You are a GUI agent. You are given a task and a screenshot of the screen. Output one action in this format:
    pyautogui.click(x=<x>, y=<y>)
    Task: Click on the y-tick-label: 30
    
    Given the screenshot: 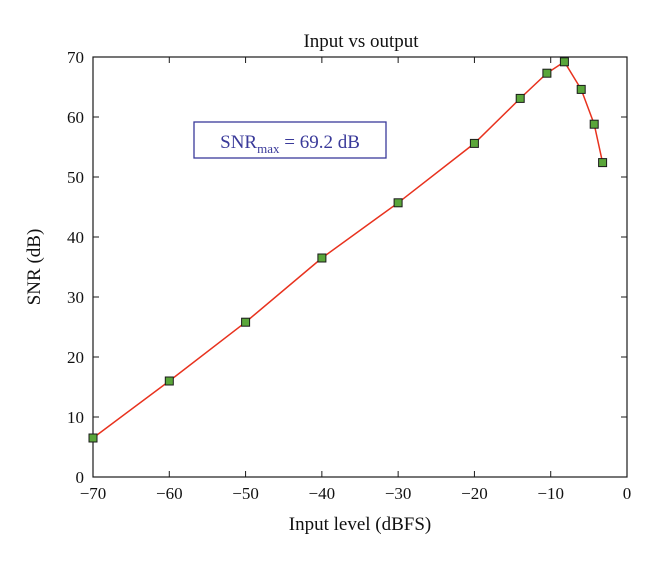 What is the action you would take?
    pyautogui.click(x=75, y=297)
    